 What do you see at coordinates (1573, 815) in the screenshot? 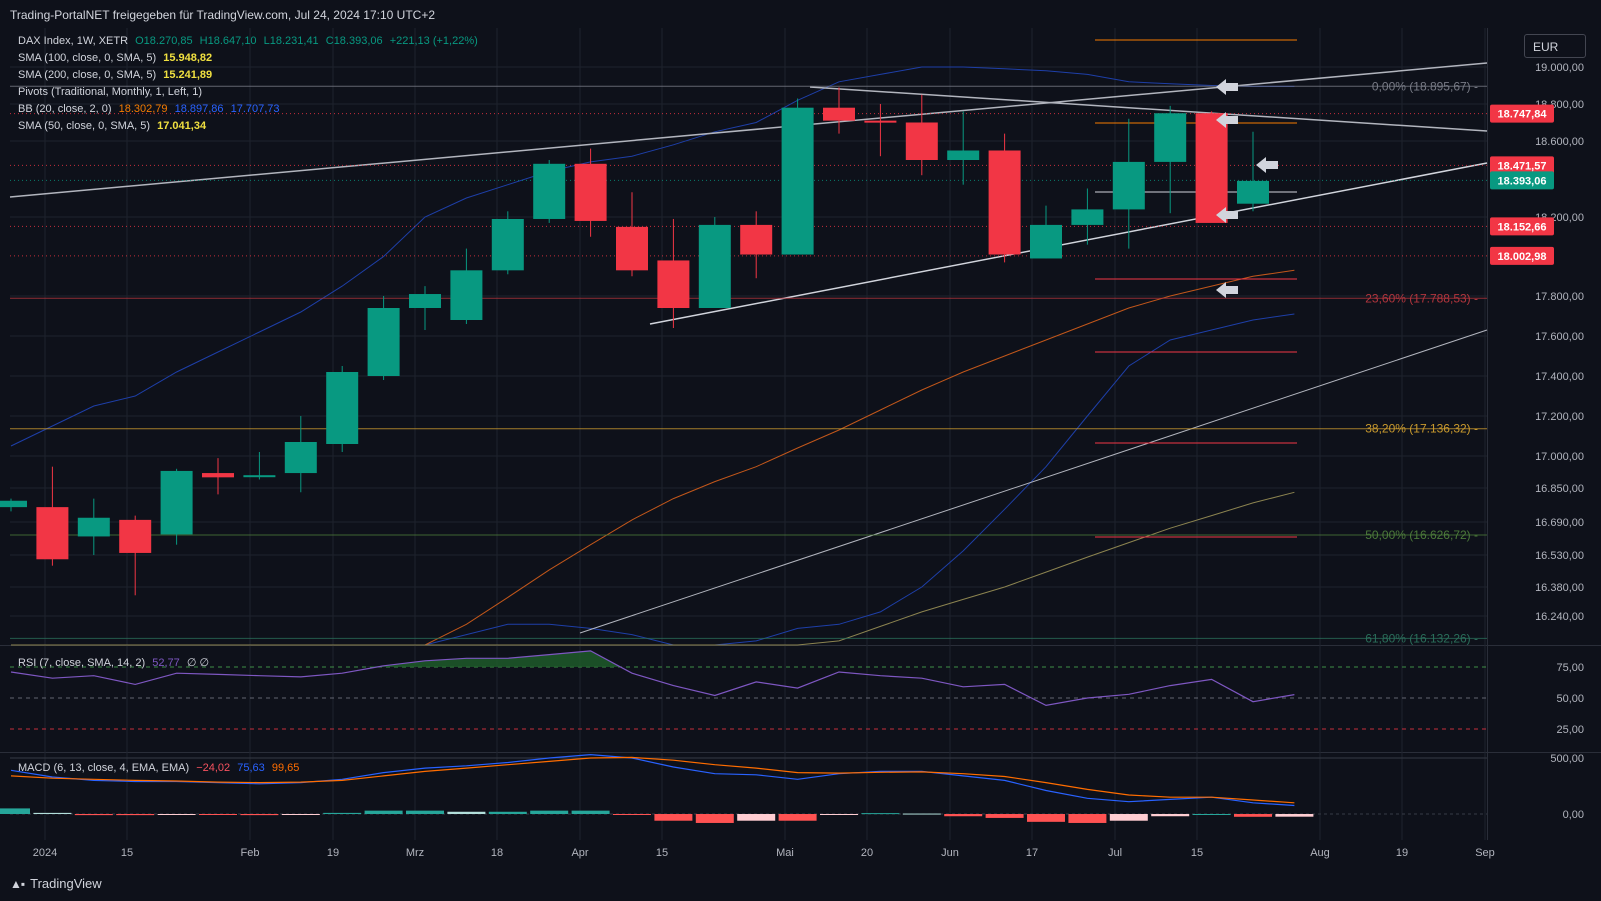
I see `macd-tick-label: 0,00` at bounding box center [1573, 815].